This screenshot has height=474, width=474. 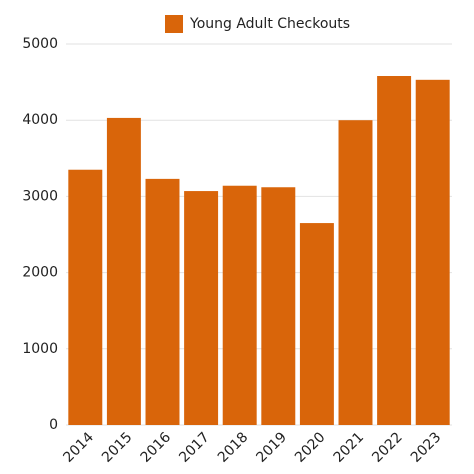 What do you see at coordinates (269, 24) in the screenshot?
I see `legend-label: Young Adult Checkouts` at bounding box center [269, 24].